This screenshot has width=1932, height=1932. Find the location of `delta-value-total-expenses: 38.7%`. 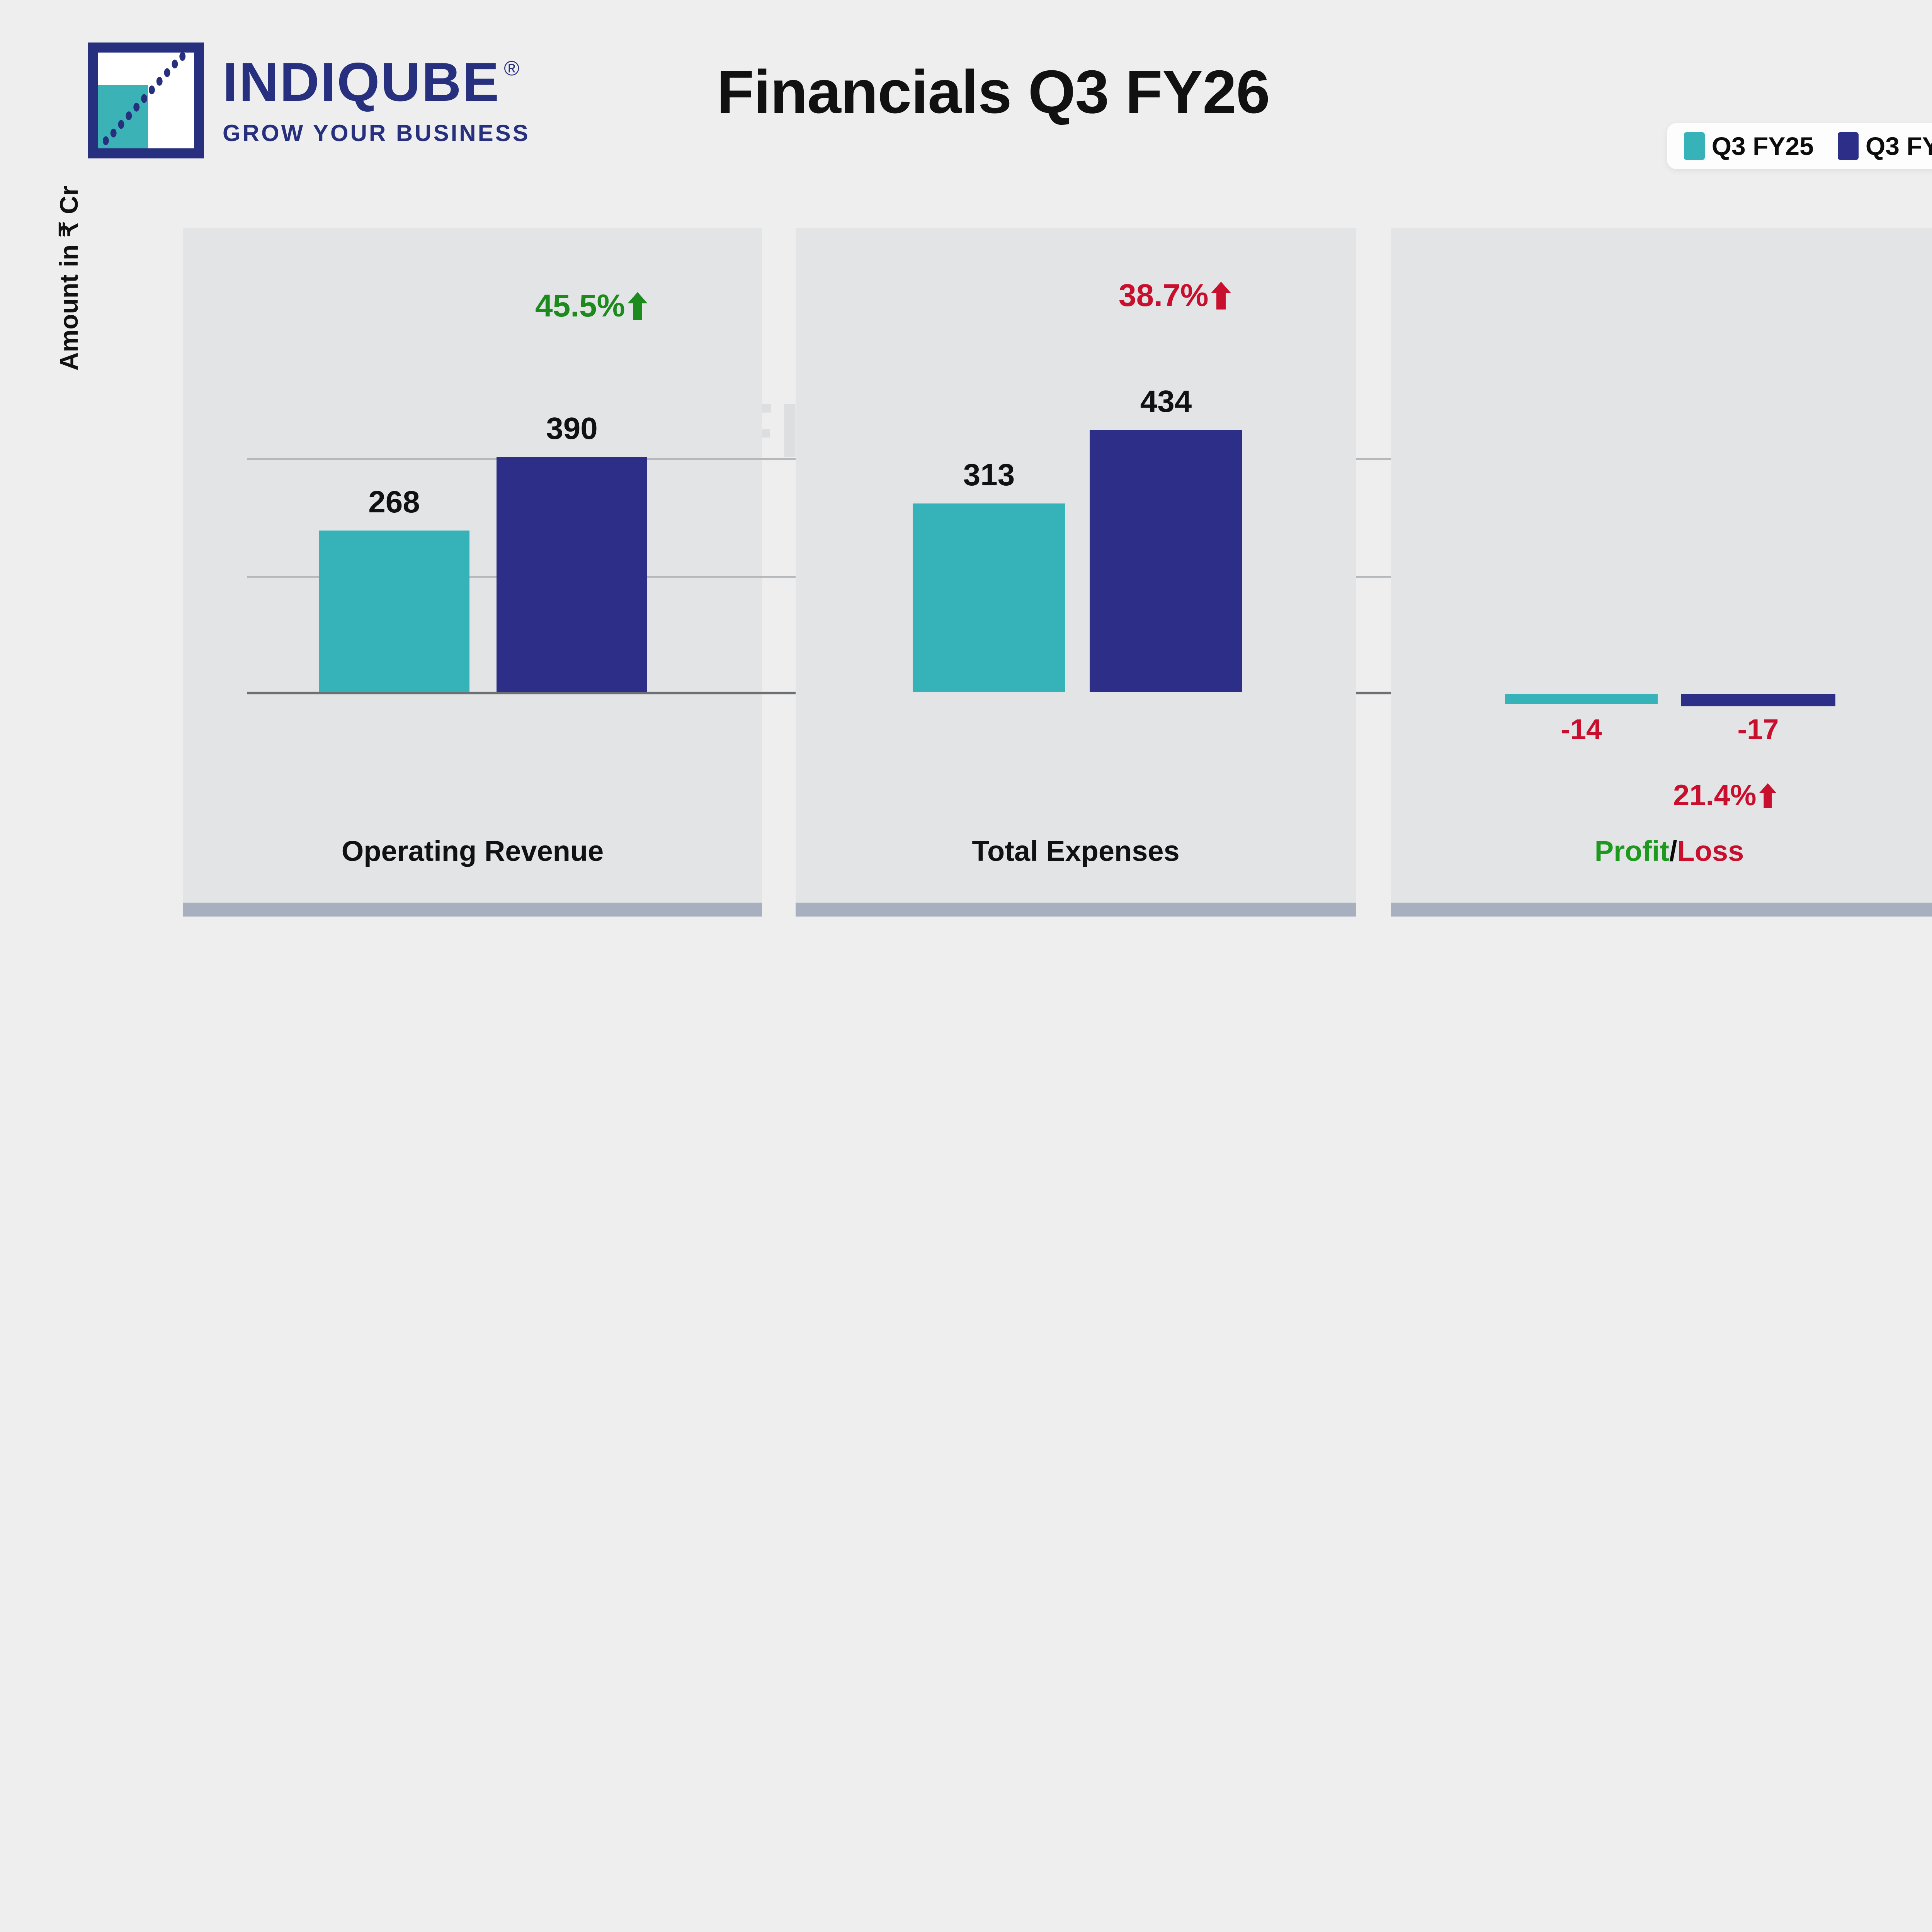

delta-value-total-expenses: 38.7% is located at coordinates (1164, 296).